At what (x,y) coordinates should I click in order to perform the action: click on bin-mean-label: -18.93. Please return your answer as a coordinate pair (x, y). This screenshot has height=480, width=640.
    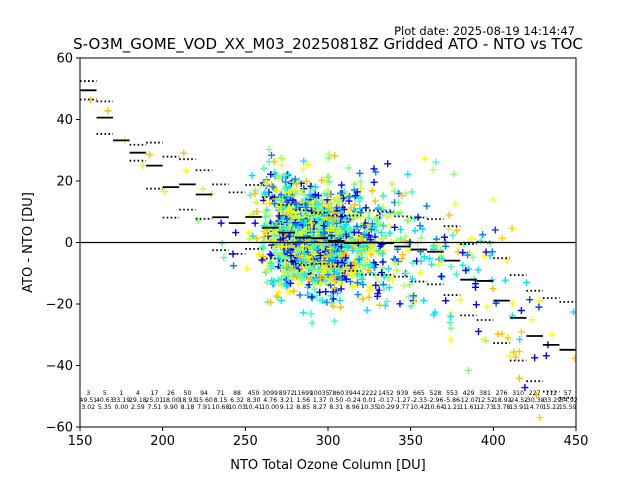
    Looking at the image, I should click on (502, 400).